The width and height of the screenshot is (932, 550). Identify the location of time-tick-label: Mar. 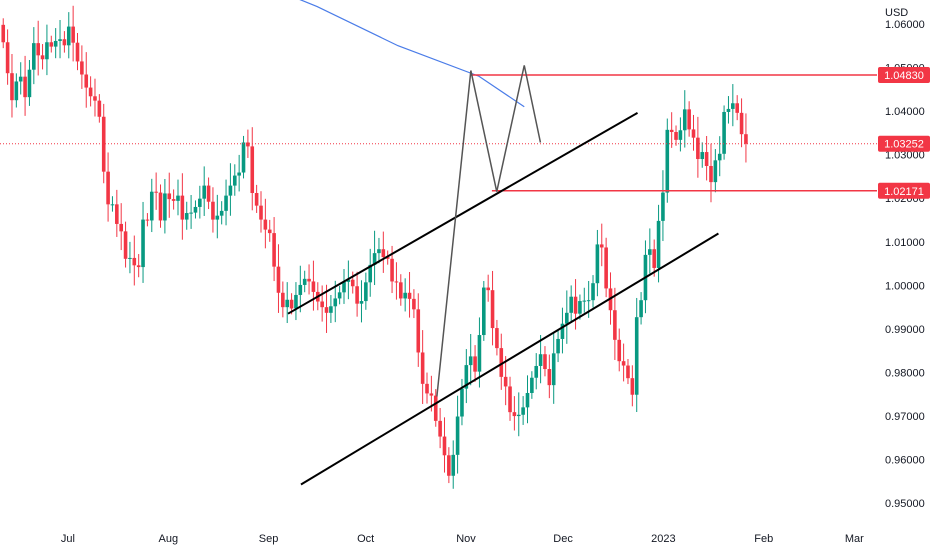
(854, 539).